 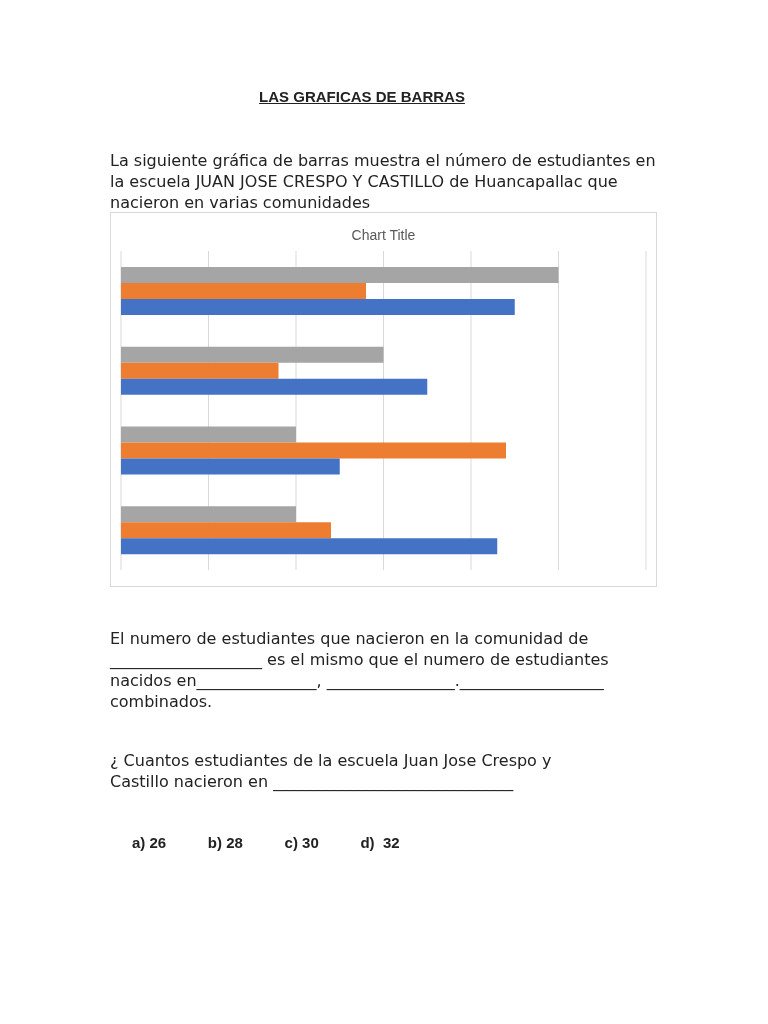 What do you see at coordinates (266, 842) in the screenshot?
I see `text: a) 26 b) 28 c) 30 d) 32` at bounding box center [266, 842].